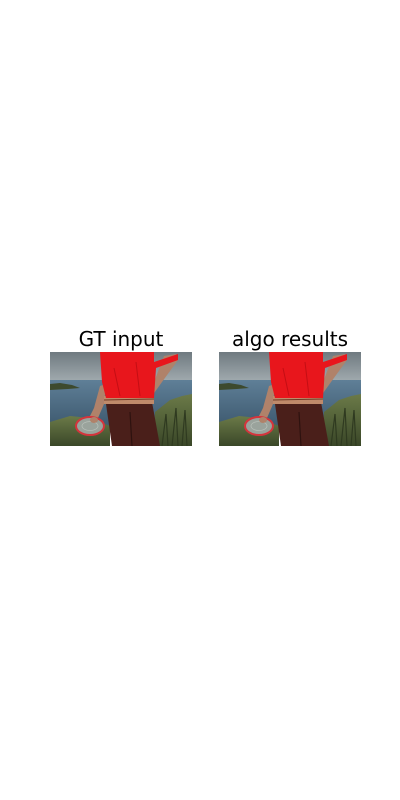  I want to click on algo-results-photo, so click(290, 399).